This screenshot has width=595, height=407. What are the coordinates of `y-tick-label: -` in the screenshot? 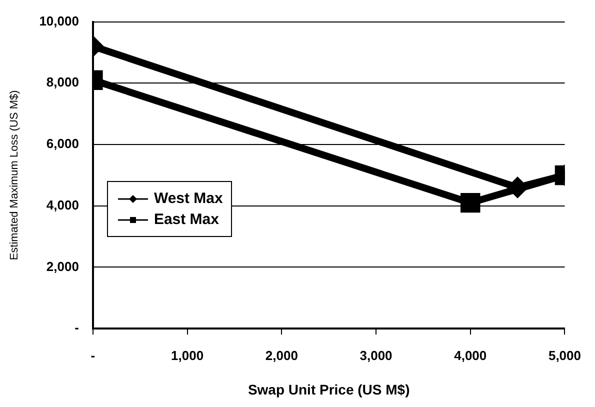 It's located at (76, 328).